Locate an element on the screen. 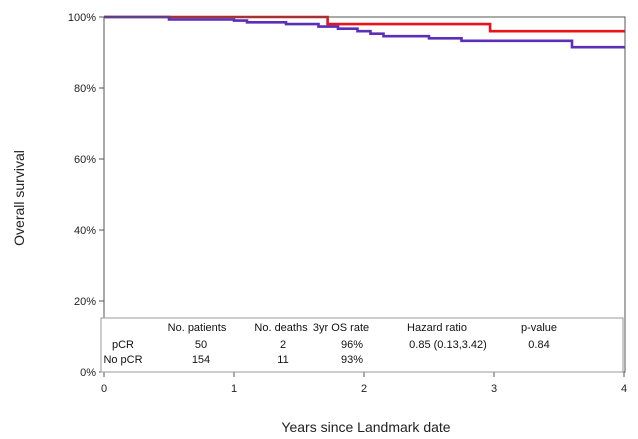 Image resolution: width=638 pixels, height=439 pixels. table-header: Hazard ratio is located at coordinates (437, 328).